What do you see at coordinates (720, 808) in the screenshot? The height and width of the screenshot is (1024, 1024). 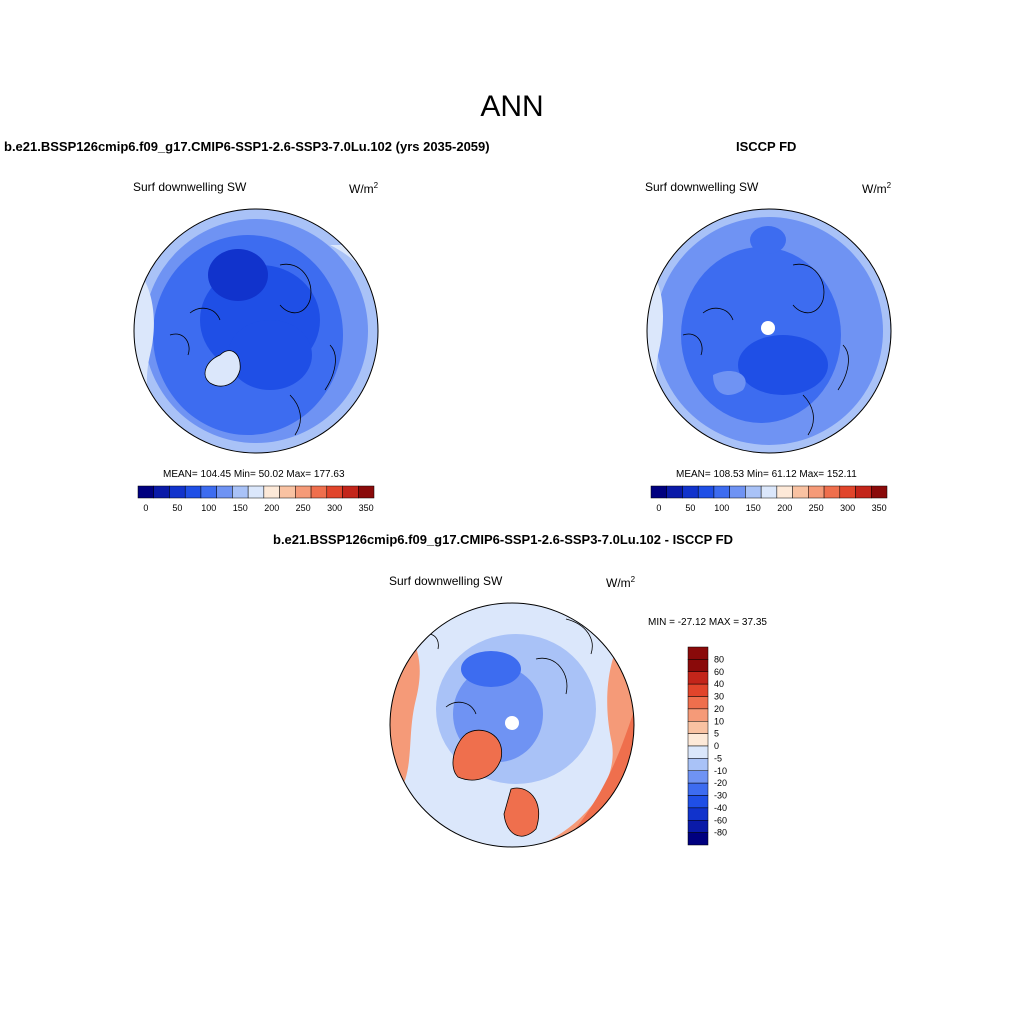 I see `panel-3-colorbar-tick-label: -40` at bounding box center [720, 808].